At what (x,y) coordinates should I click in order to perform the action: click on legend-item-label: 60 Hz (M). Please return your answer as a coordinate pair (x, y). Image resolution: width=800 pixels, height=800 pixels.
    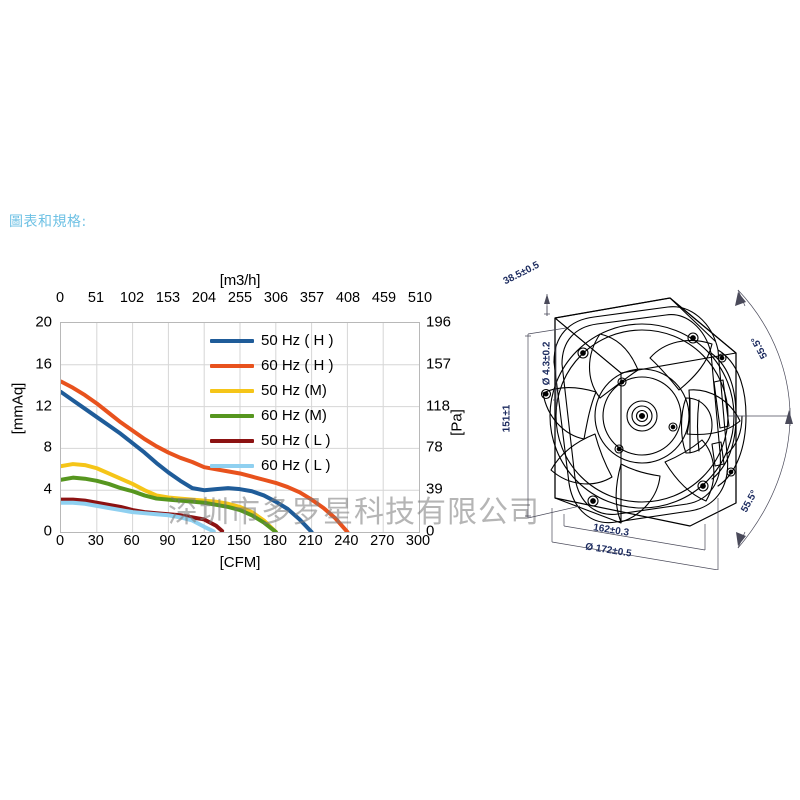
    Looking at the image, I should click on (294, 415).